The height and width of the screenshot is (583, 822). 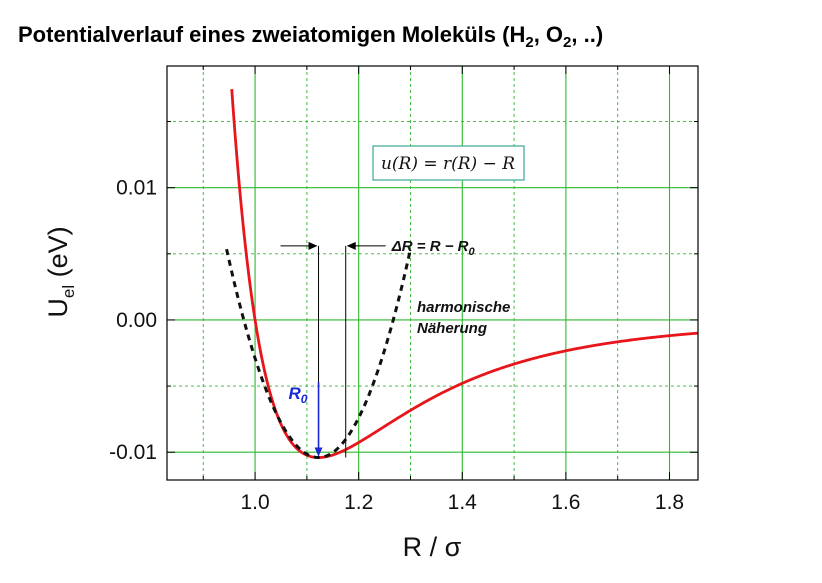 I want to click on delta-arrowhead-left, so click(x=313, y=245).